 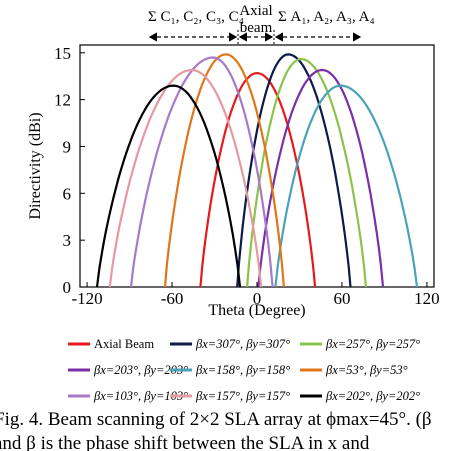 What do you see at coordinates (172, 298) in the screenshot?
I see `x-tick-label: -60` at bounding box center [172, 298].